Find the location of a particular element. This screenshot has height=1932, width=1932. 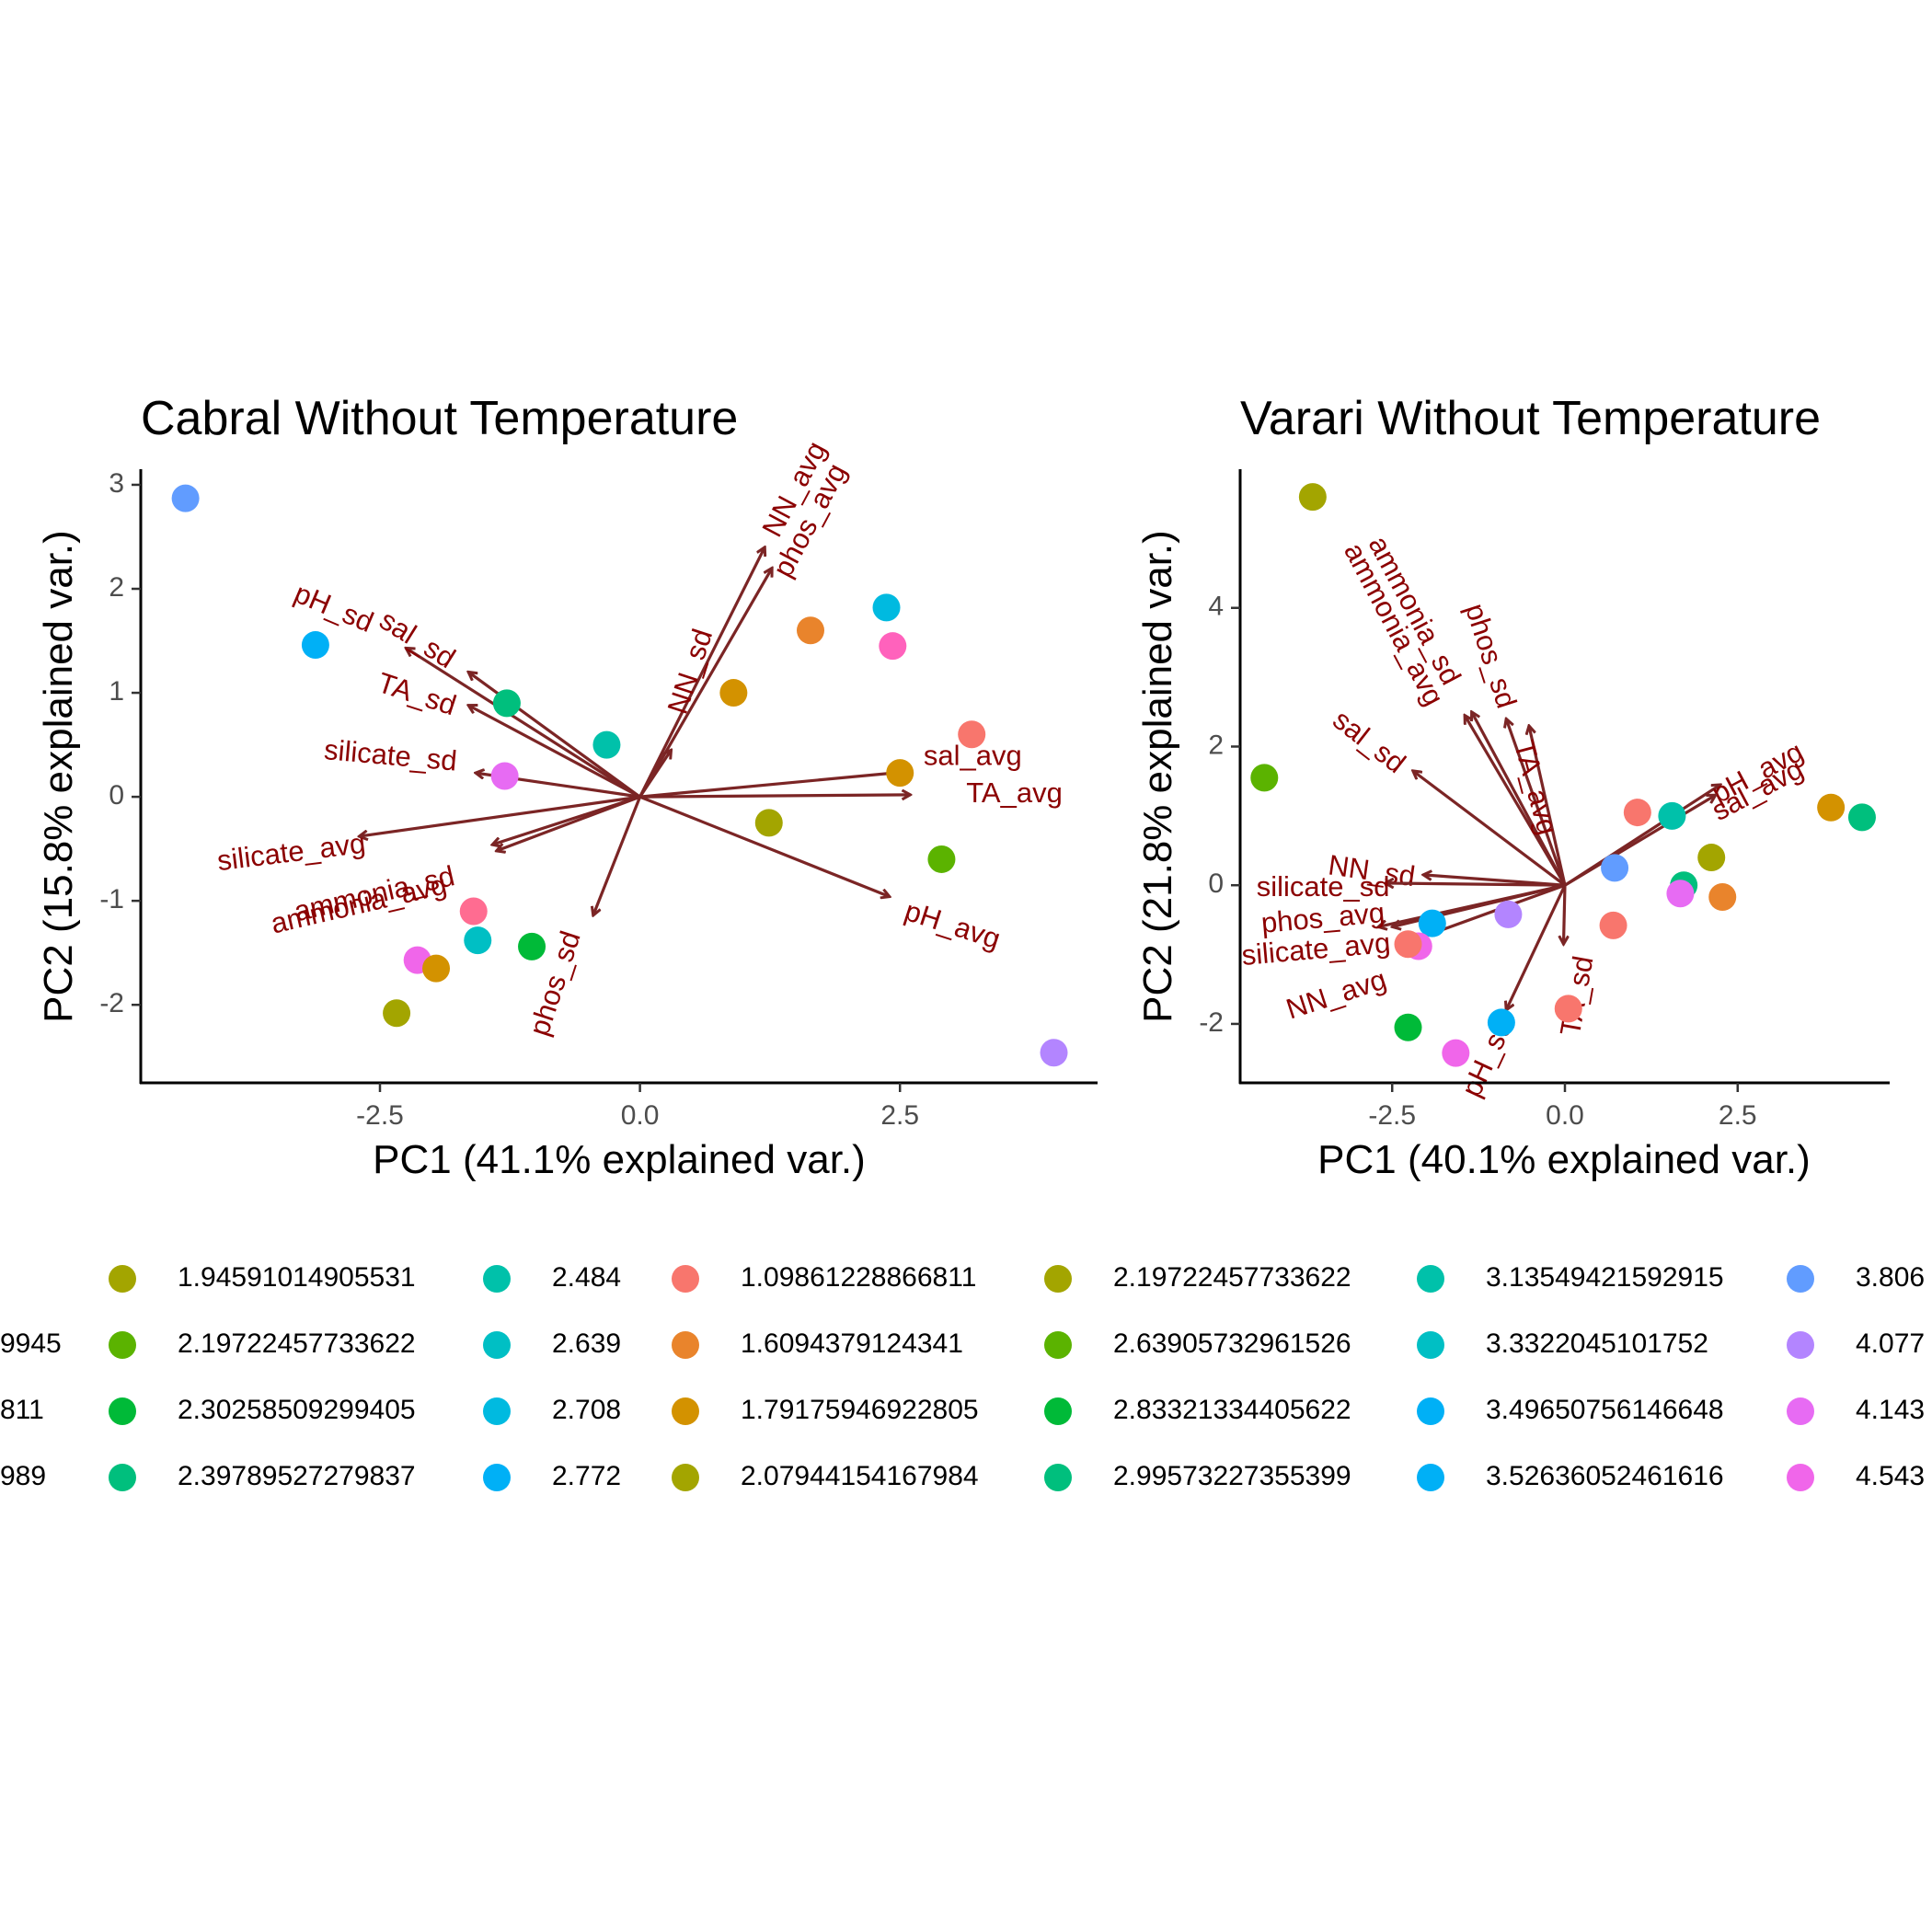

varari-x-tick-label: 2.5 is located at coordinates (1738, 1115).